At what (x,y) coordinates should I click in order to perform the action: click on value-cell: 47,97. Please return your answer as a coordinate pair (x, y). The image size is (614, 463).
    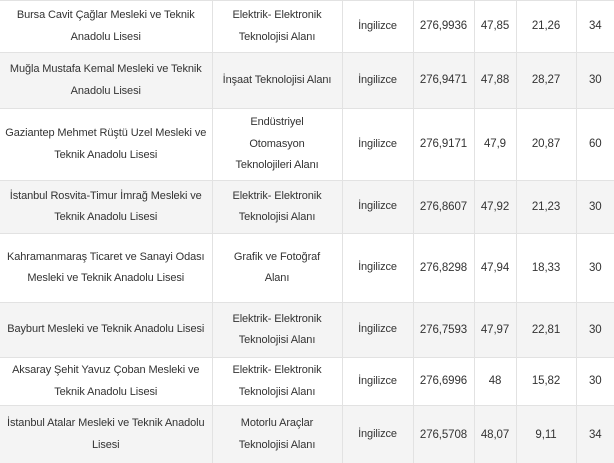
    Looking at the image, I should click on (494, 330).